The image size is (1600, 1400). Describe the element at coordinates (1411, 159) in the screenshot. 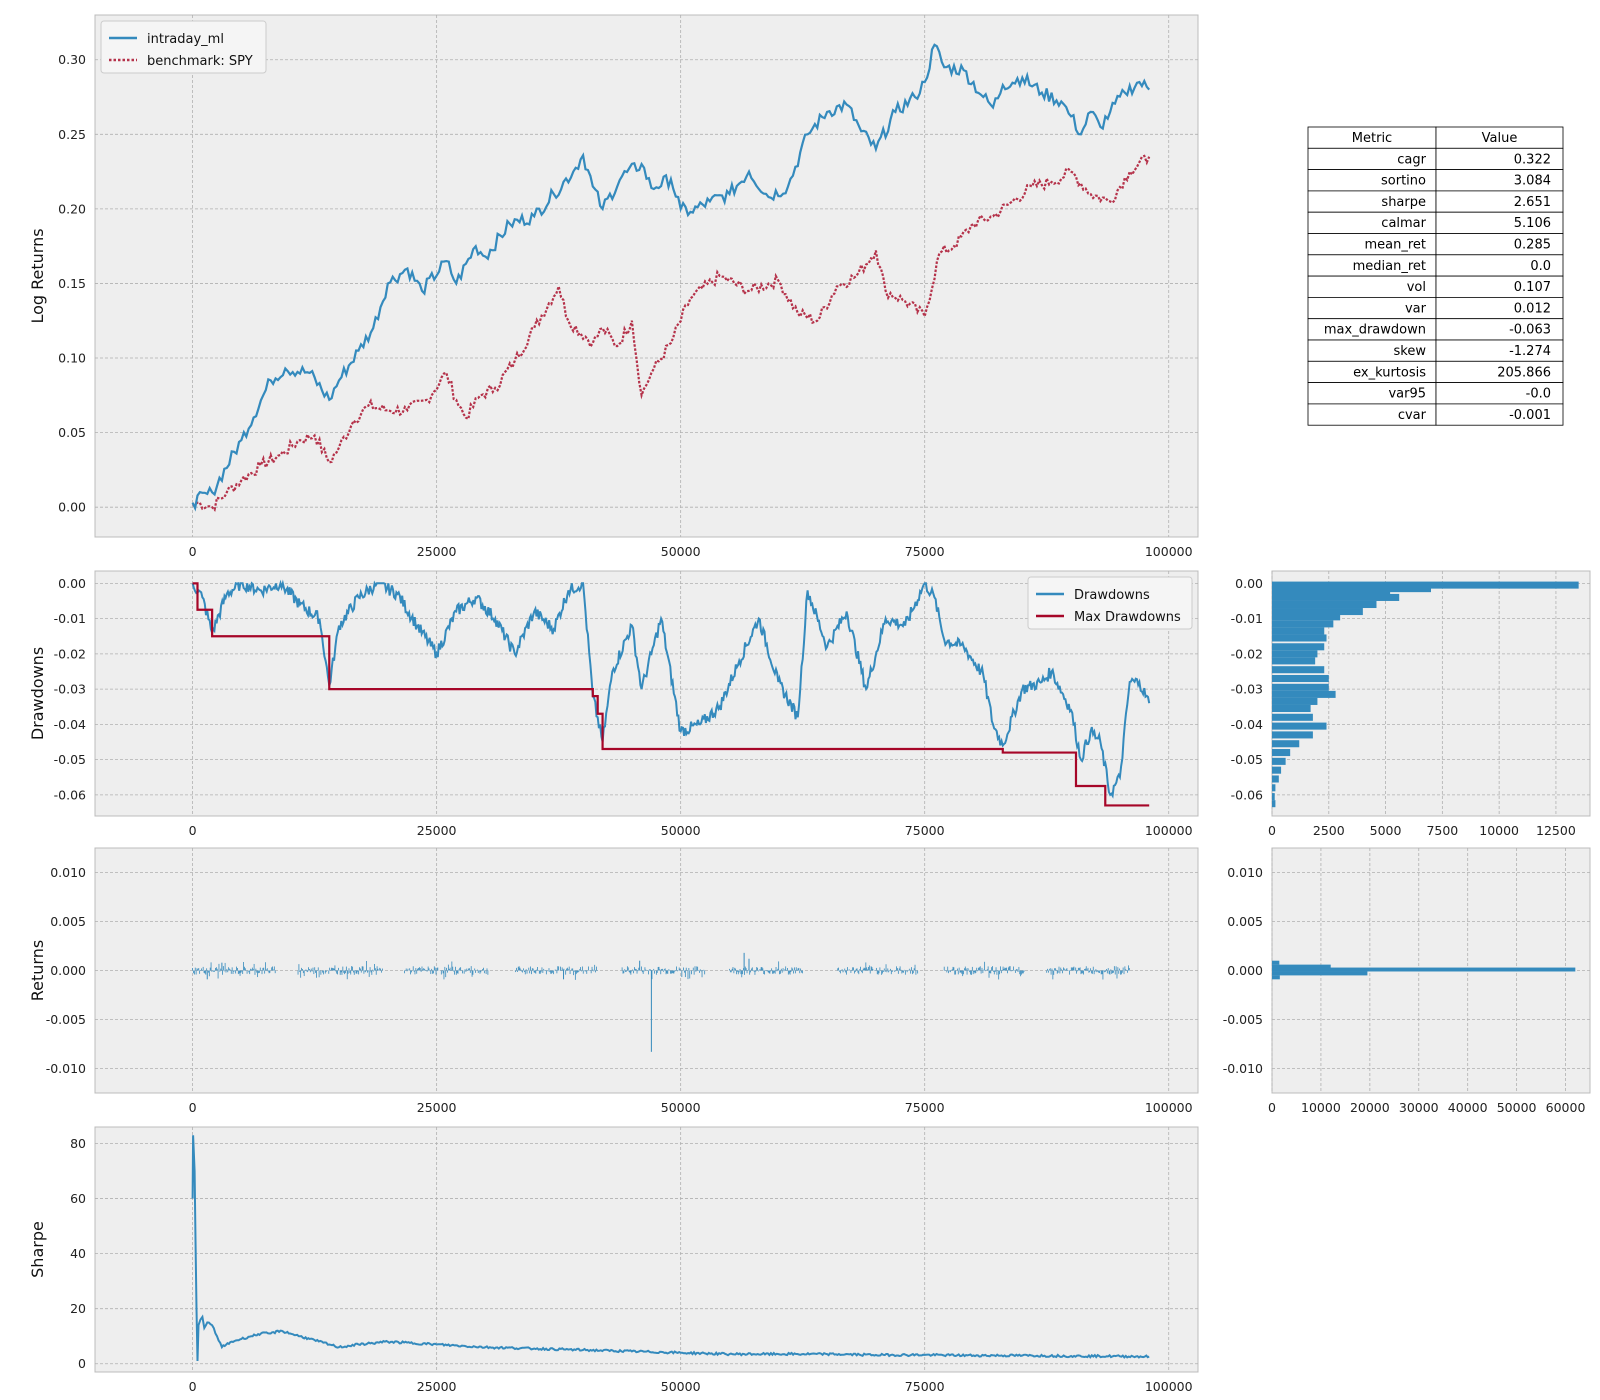

I see `table-metric-name: cagr` at that location.